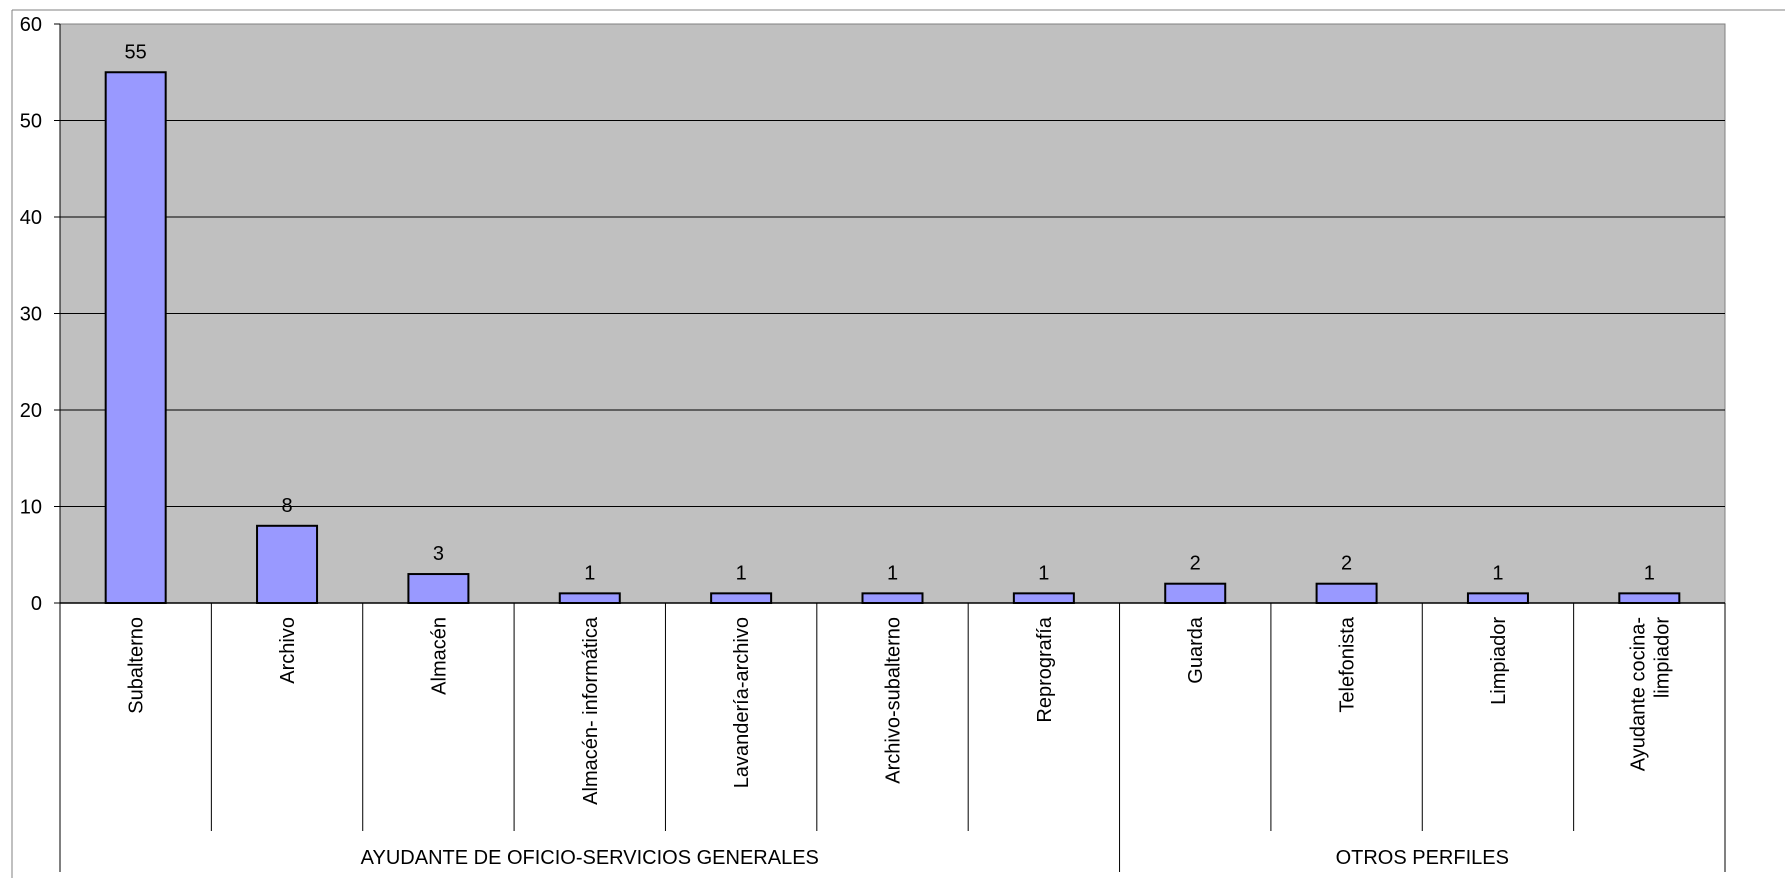 The image size is (1785, 883). I want to click on x-tick-label-group: Archivo-subalterno, so click(894, 700).